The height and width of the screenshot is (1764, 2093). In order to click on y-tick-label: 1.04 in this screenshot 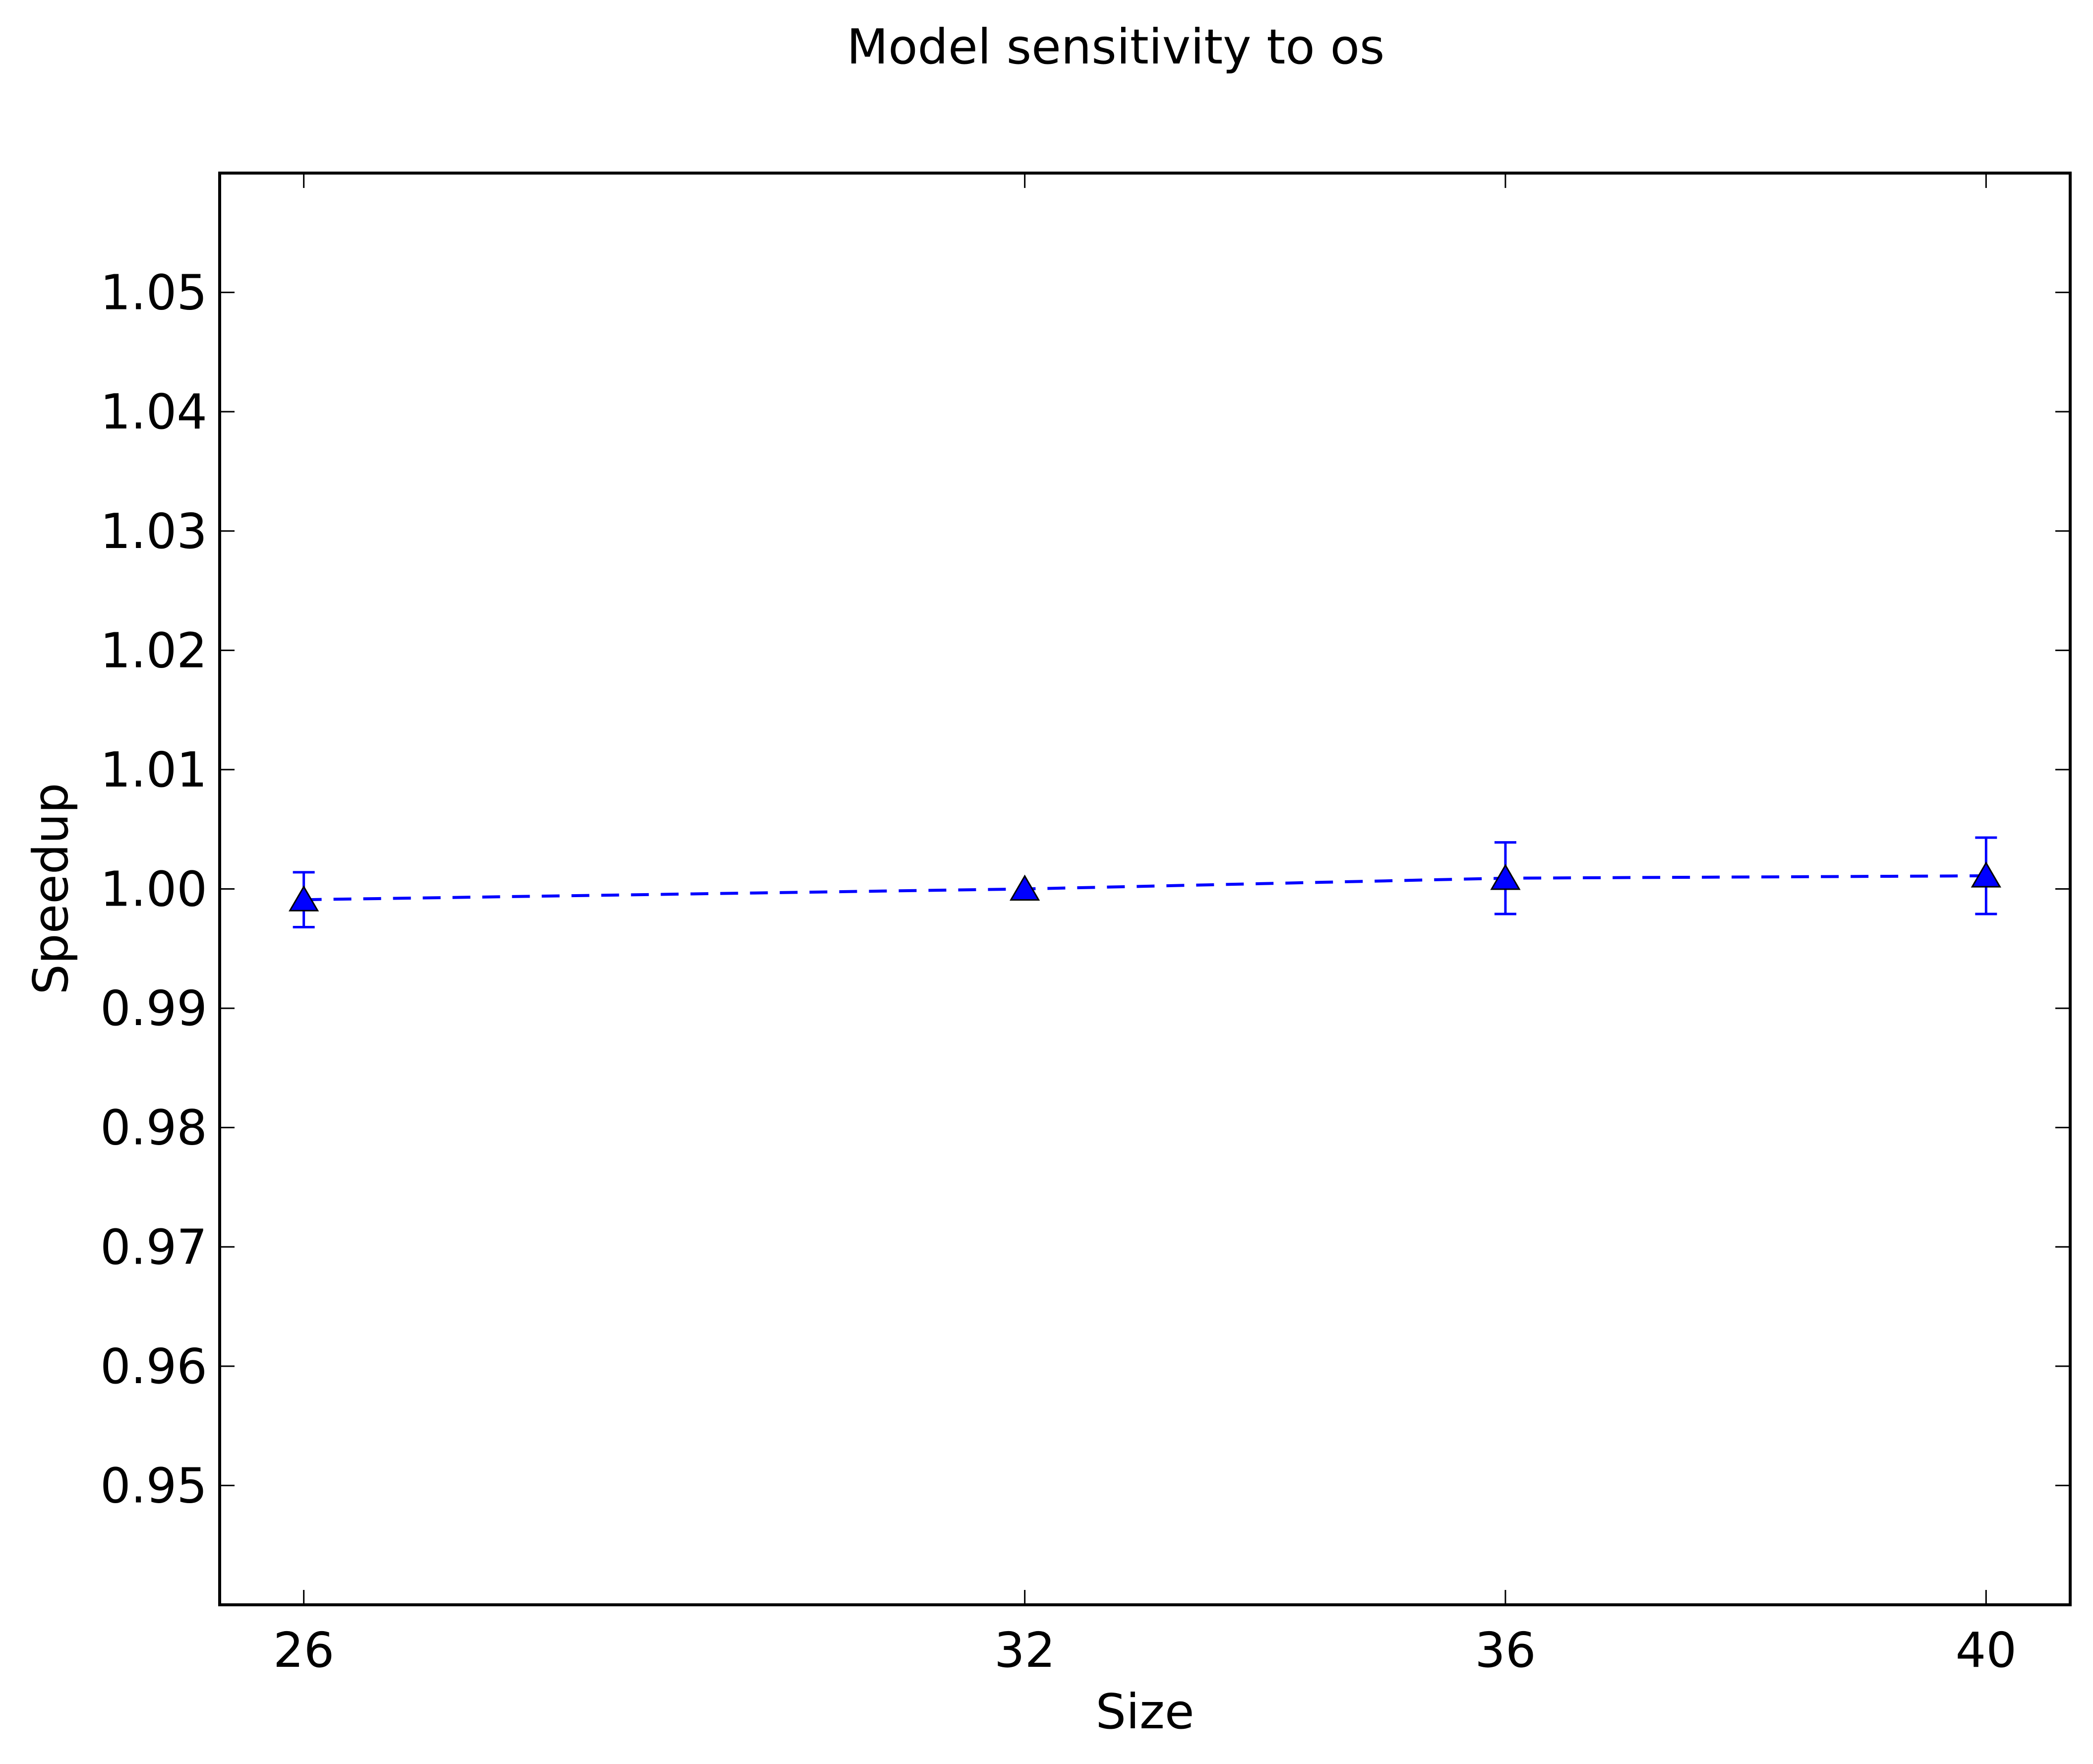, I will do `click(154, 412)`.